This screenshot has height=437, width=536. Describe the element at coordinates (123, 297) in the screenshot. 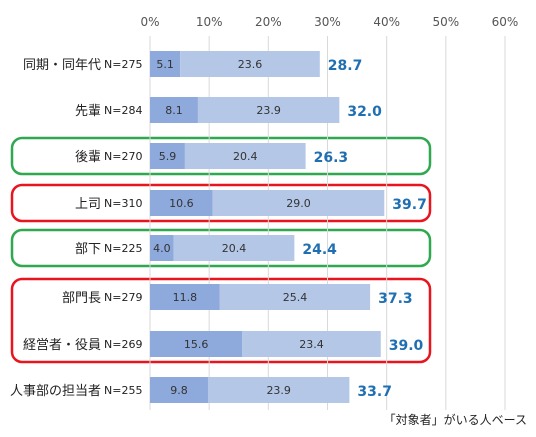

I see `sample-size-label: N=279` at that location.